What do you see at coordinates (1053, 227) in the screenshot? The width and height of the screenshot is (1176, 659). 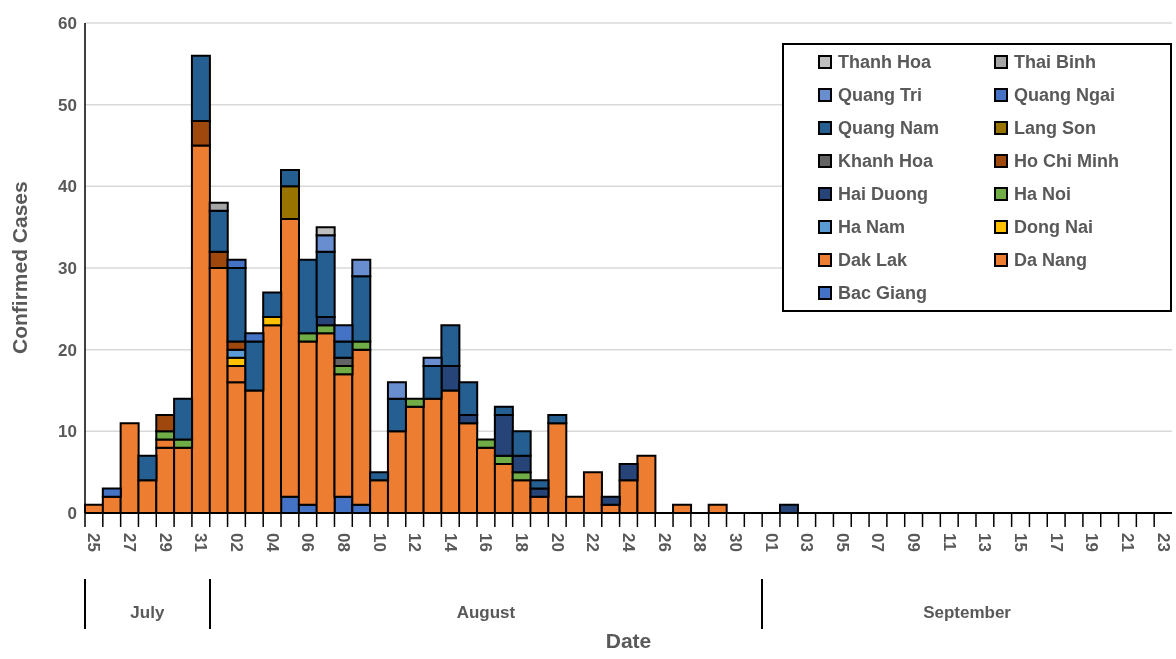 I see `legend-label: Dong Nai` at bounding box center [1053, 227].